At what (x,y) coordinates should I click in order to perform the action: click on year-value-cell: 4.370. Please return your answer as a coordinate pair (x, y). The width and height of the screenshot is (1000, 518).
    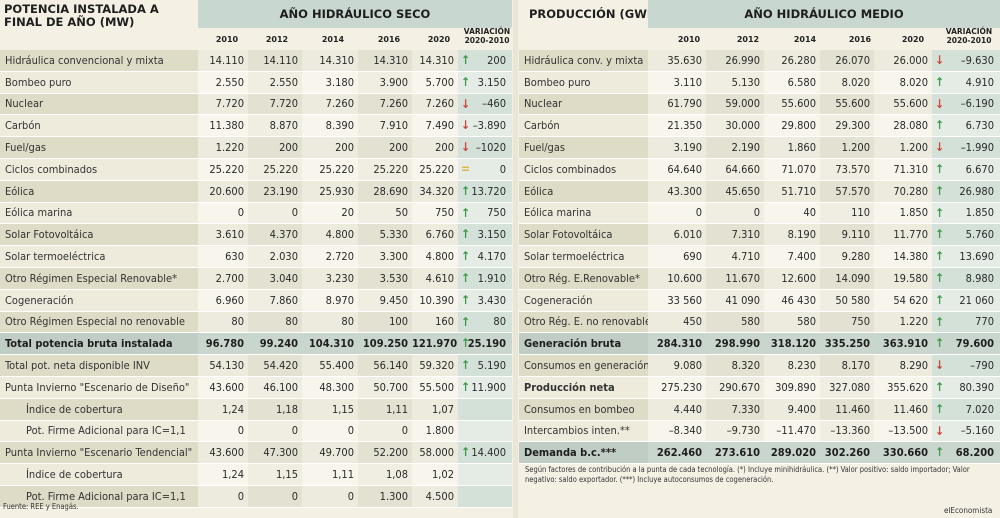
    Looking at the image, I should click on (275, 235).